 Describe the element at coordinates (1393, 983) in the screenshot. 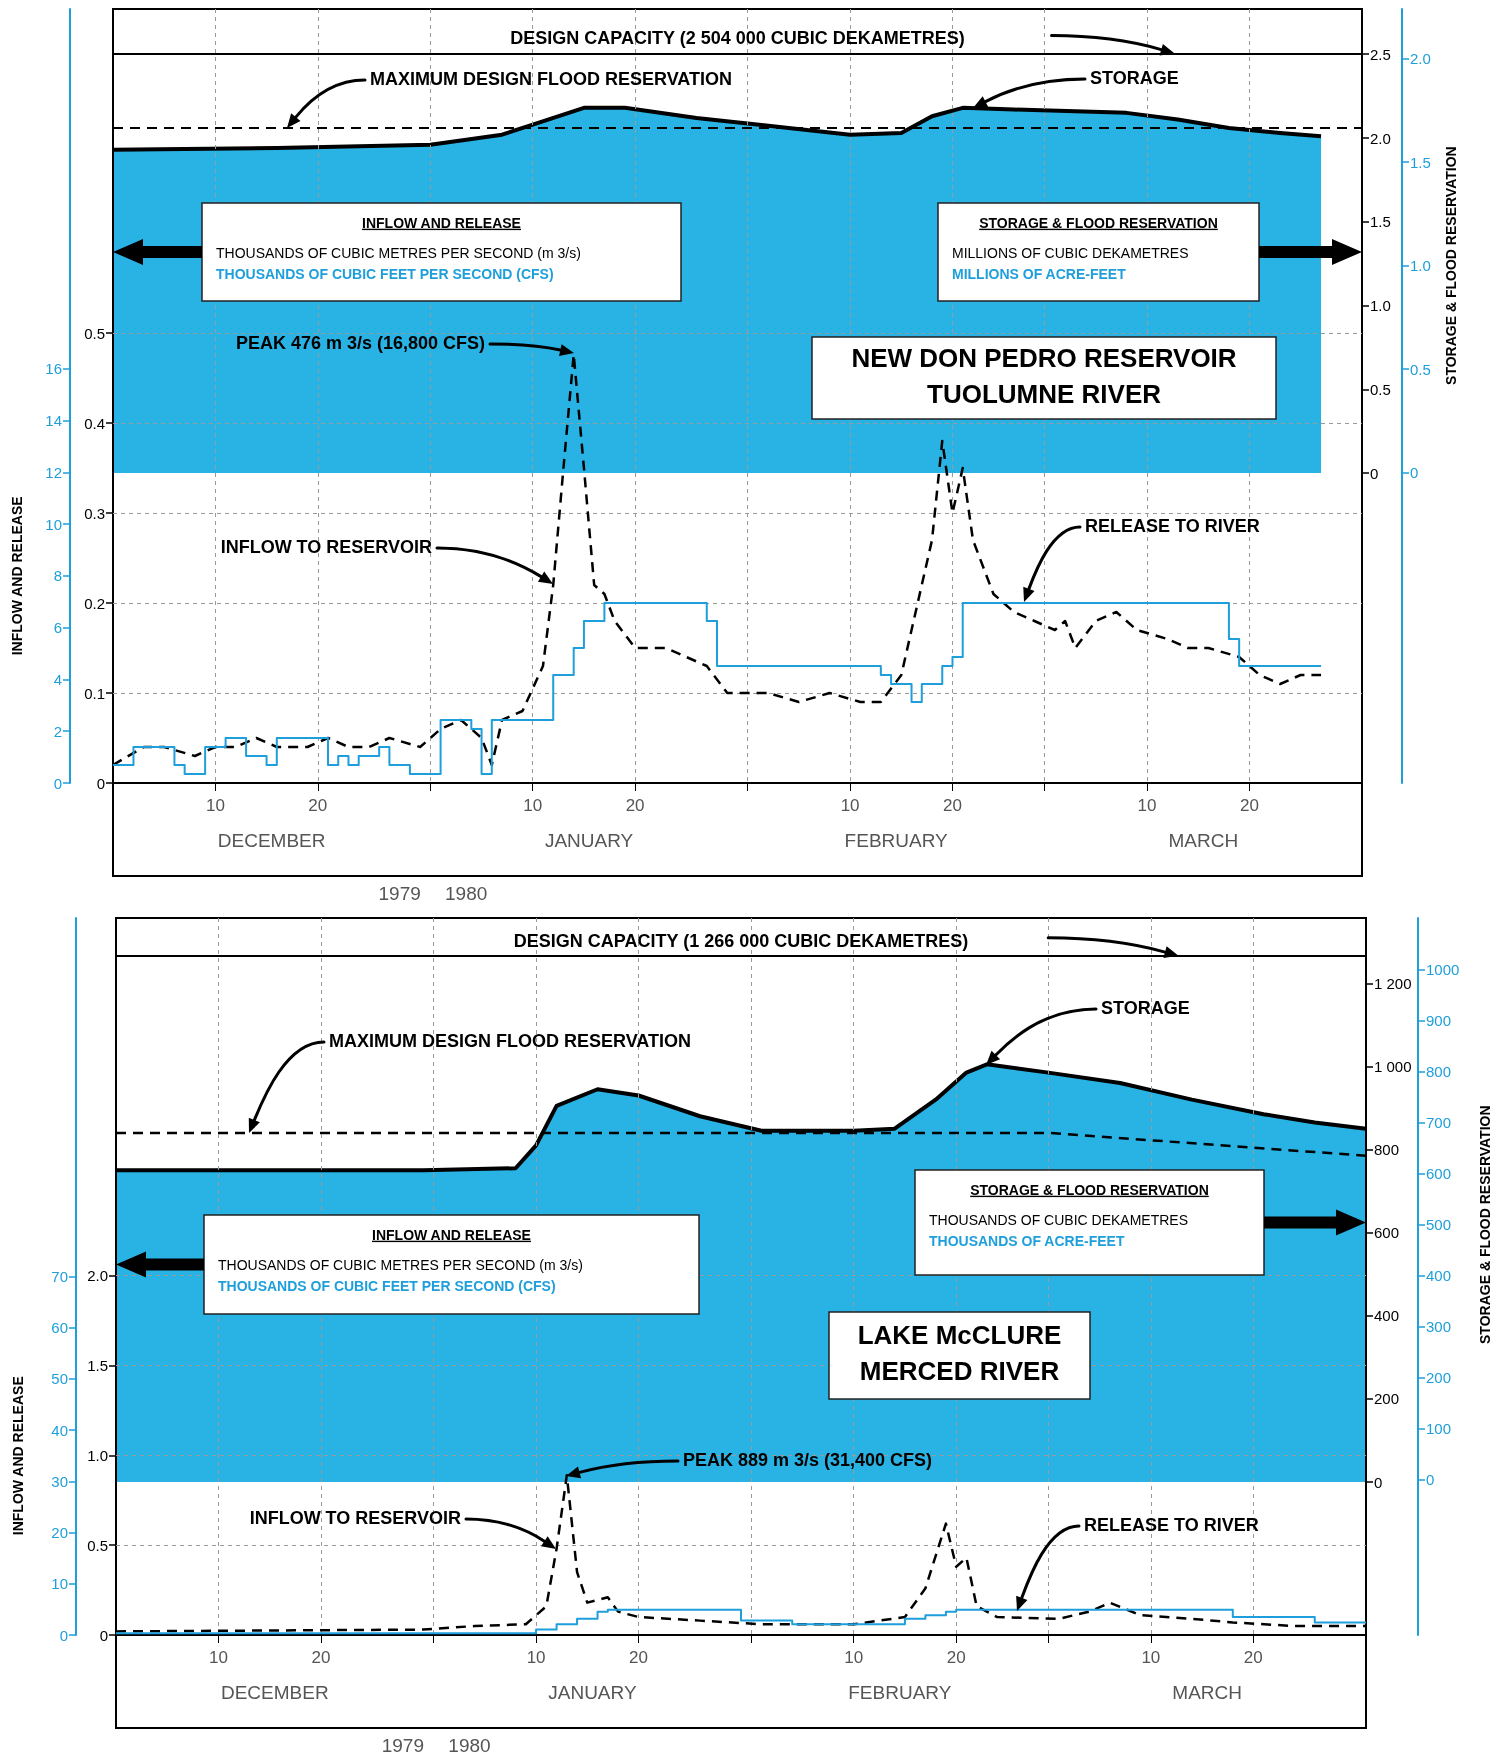

I see `y-tick-label: 1 200` at that location.